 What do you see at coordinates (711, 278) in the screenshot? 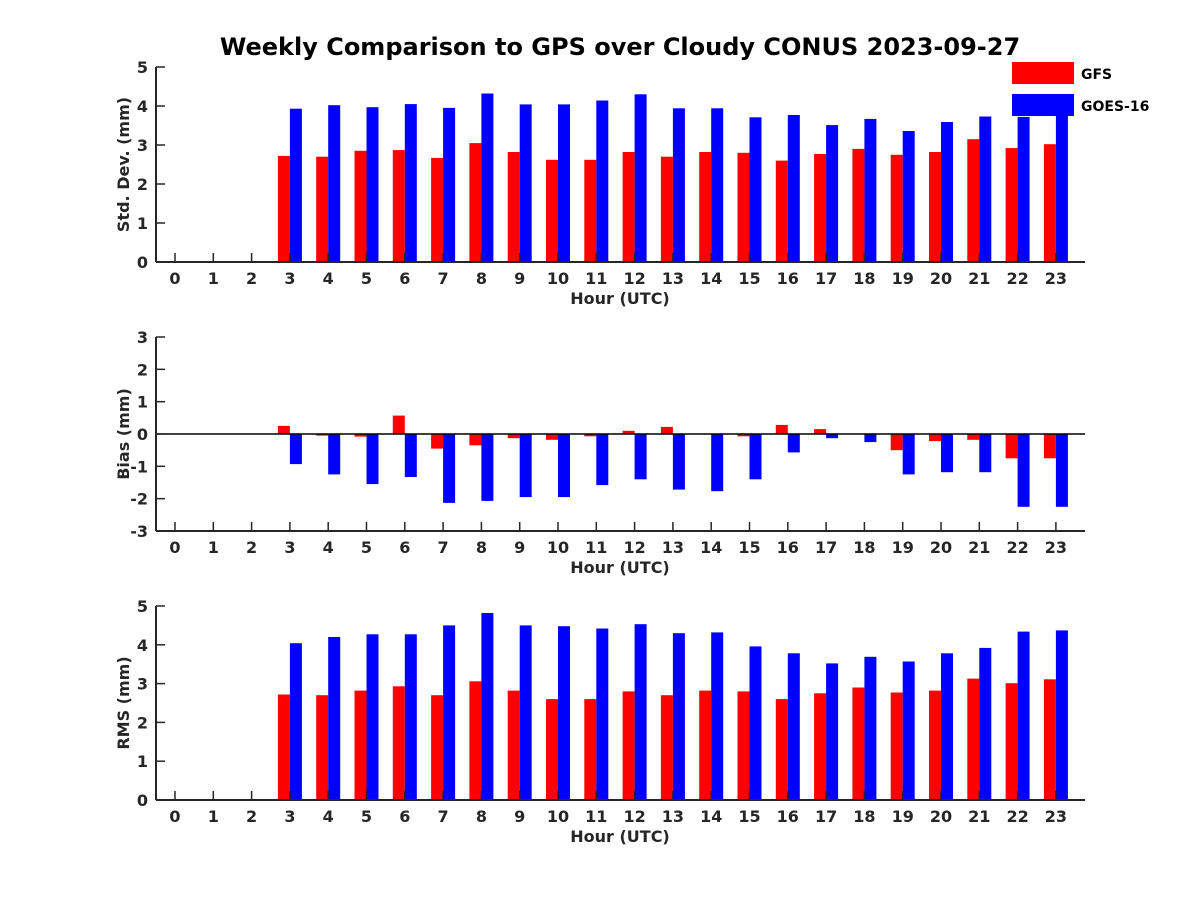
I see `x-tick-label: 14` at bounding box center [711, 278].